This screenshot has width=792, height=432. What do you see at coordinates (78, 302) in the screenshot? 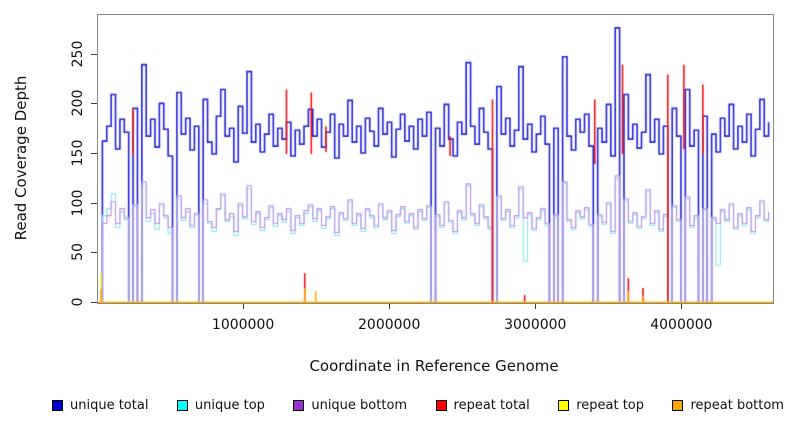
I see `y-tick-label: 0` at bounding box center [78, 302].